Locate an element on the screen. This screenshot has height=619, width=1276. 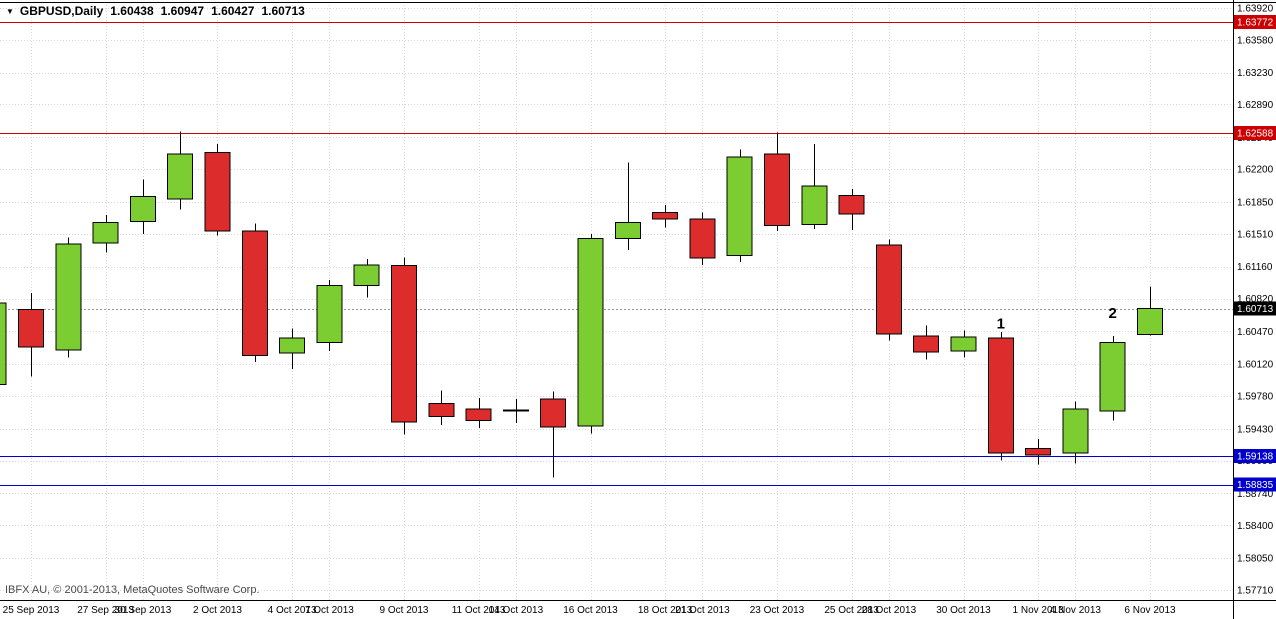
x-axis-label: 21 Oct 2013 is located at coordinates (702, 610).